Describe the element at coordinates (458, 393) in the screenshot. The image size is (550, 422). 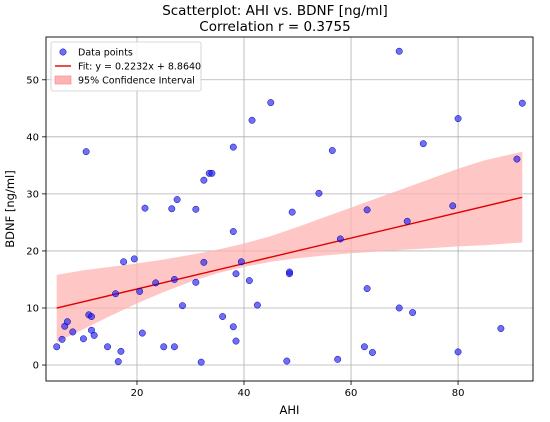
I see `x-tick-label: 80` at that location.